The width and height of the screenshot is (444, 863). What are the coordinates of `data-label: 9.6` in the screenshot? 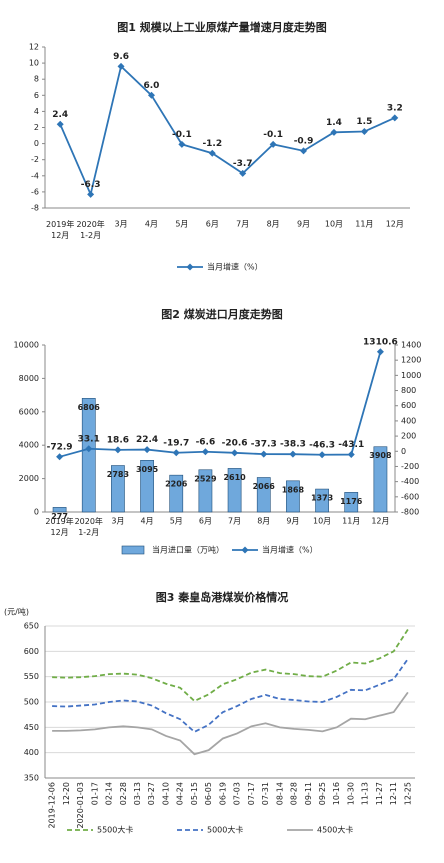 It's located at (121, 57).